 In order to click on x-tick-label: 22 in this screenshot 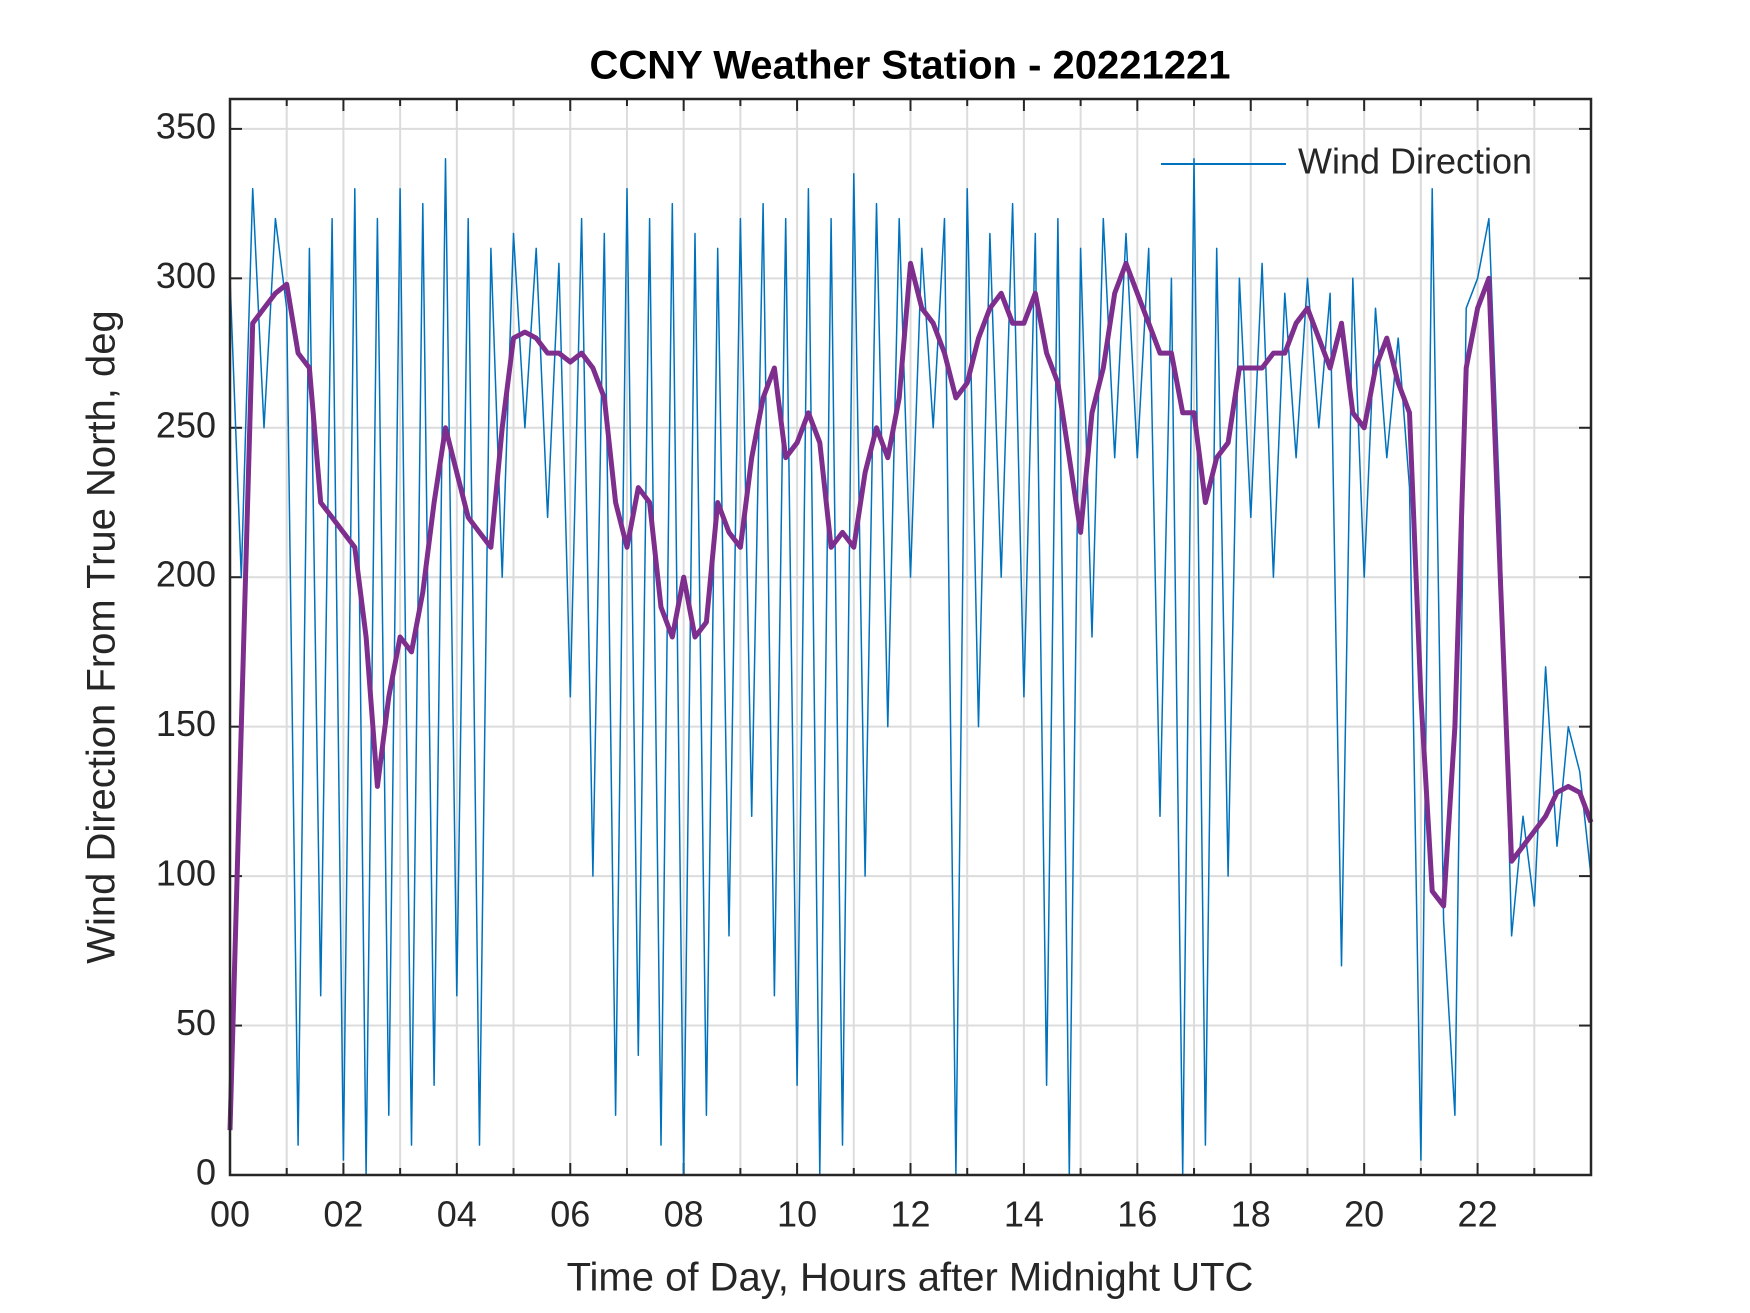, I will do `click(1478, 1214)`.